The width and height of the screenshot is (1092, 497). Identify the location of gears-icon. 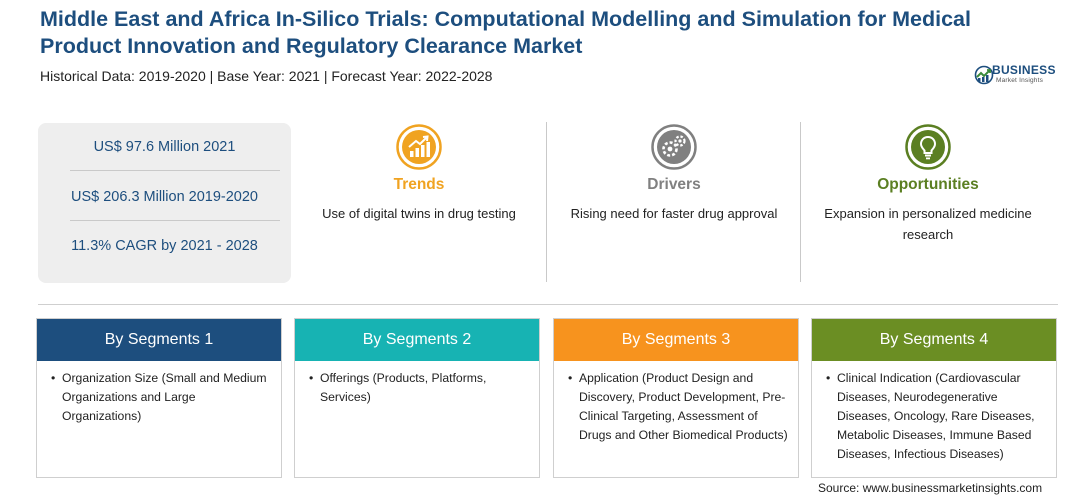
(674, 147).